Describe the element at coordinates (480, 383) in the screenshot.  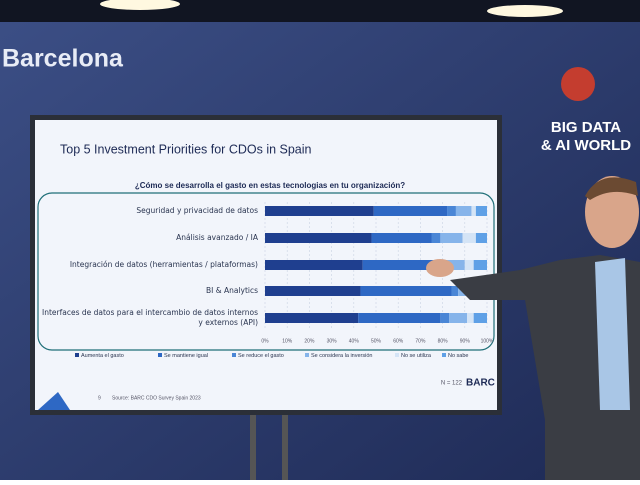
I see `logo: BARC` at that location.